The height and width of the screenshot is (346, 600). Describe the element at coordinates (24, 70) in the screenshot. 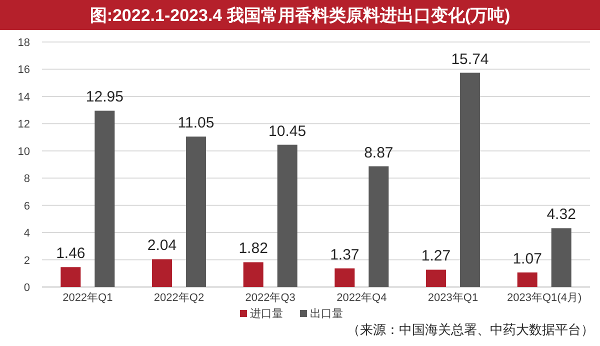

I see `y-tick-label: 16` at that location.